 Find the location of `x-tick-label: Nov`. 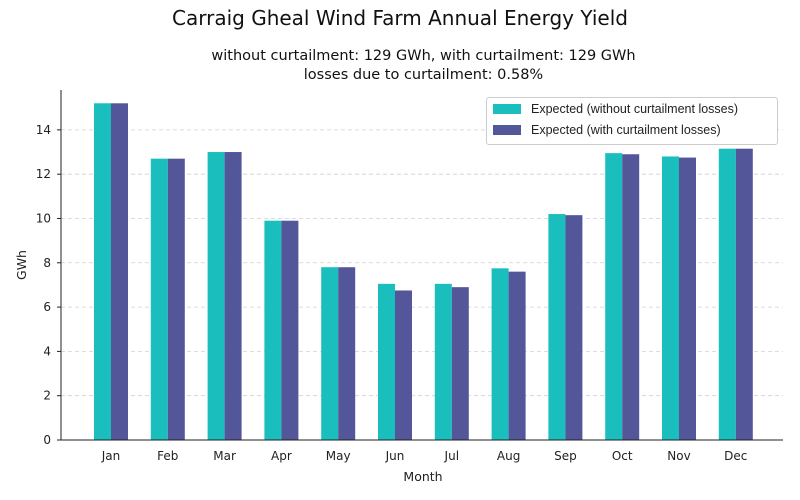

x-tick-label: Nov is located at coordinates (678, 456).